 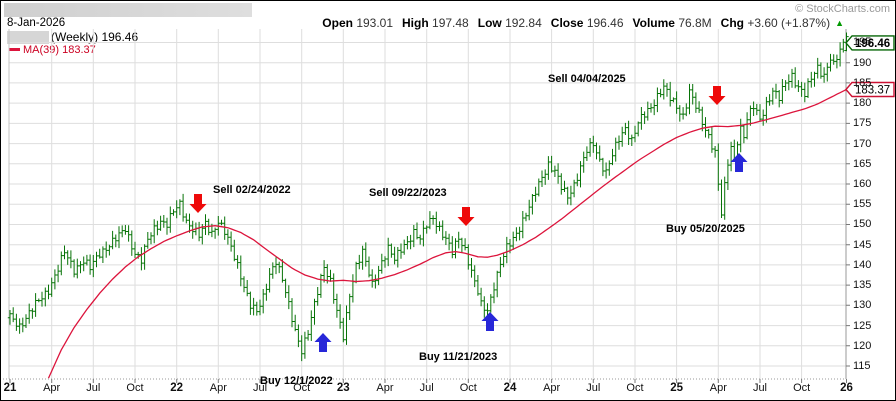 I want to click on x-axis-label-Oct-11: Oct, so click(x=468, y=388).